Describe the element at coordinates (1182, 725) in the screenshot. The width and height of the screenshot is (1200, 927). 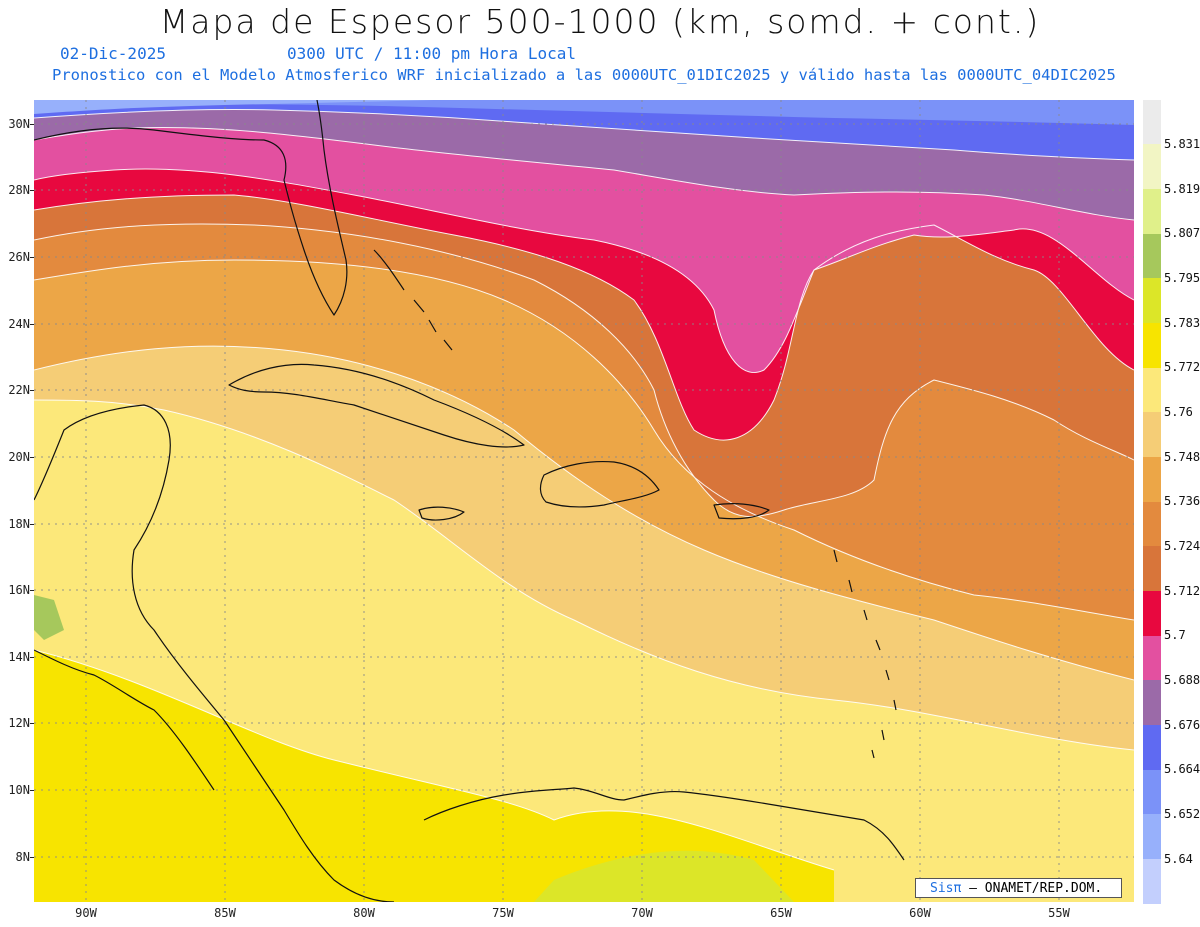
I see `legend-label-13: 5.676` at that location.